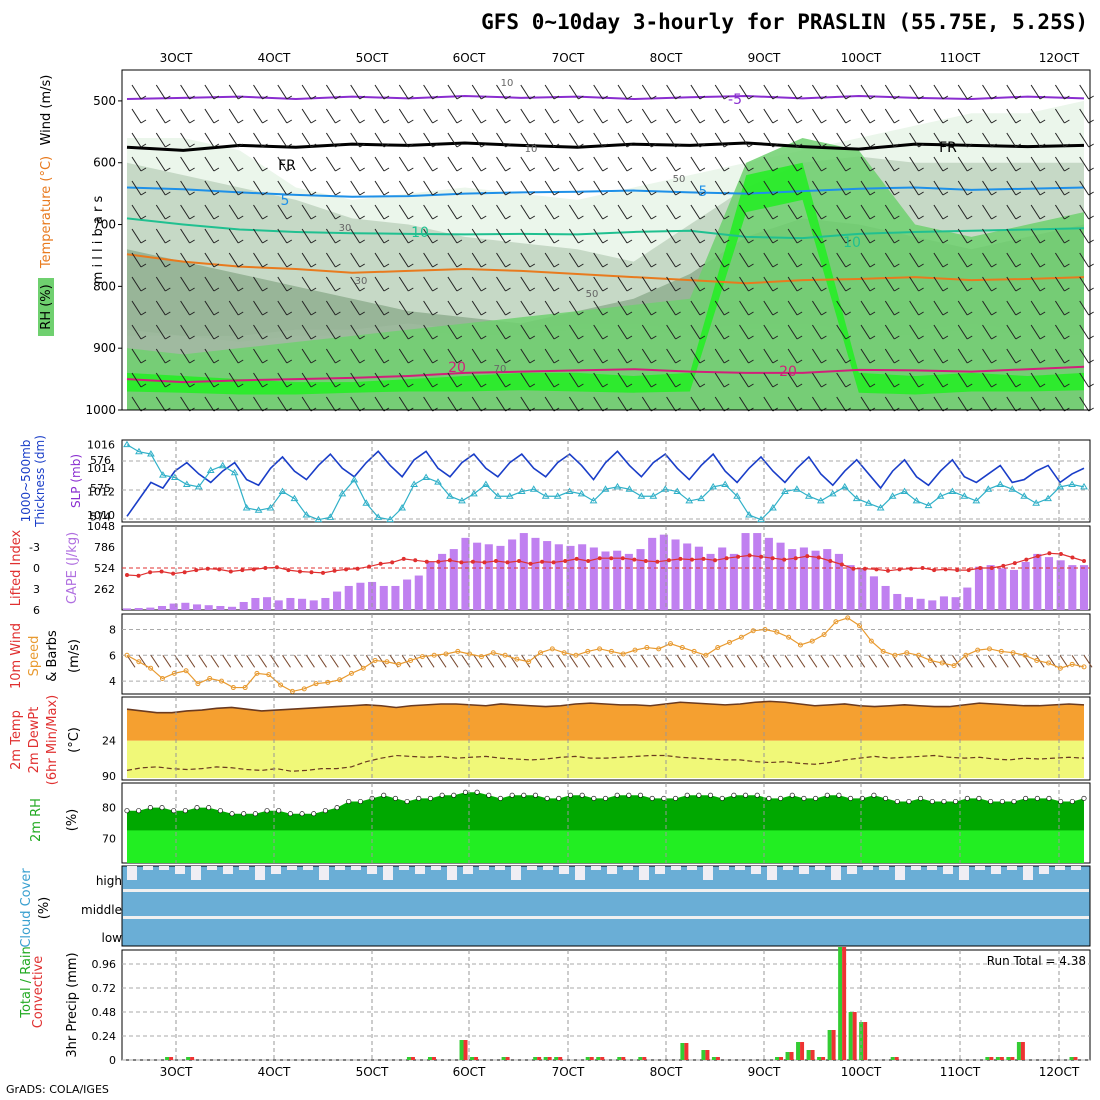 This screenshot has width=1100, height=1100. Describe the element at coordinates (26, 908) in the screenshot. I see `y-axis-label-cloud: Cloud Cover` at that location.